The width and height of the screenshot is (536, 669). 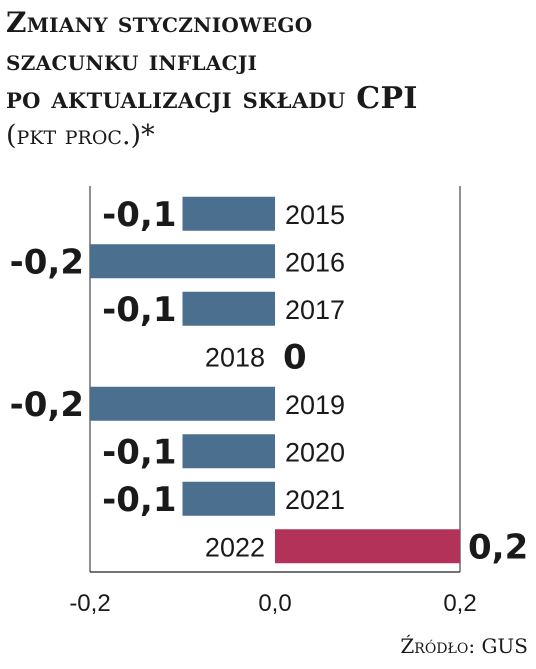 I want to click on bar-2015, so click(x=228, y=213).